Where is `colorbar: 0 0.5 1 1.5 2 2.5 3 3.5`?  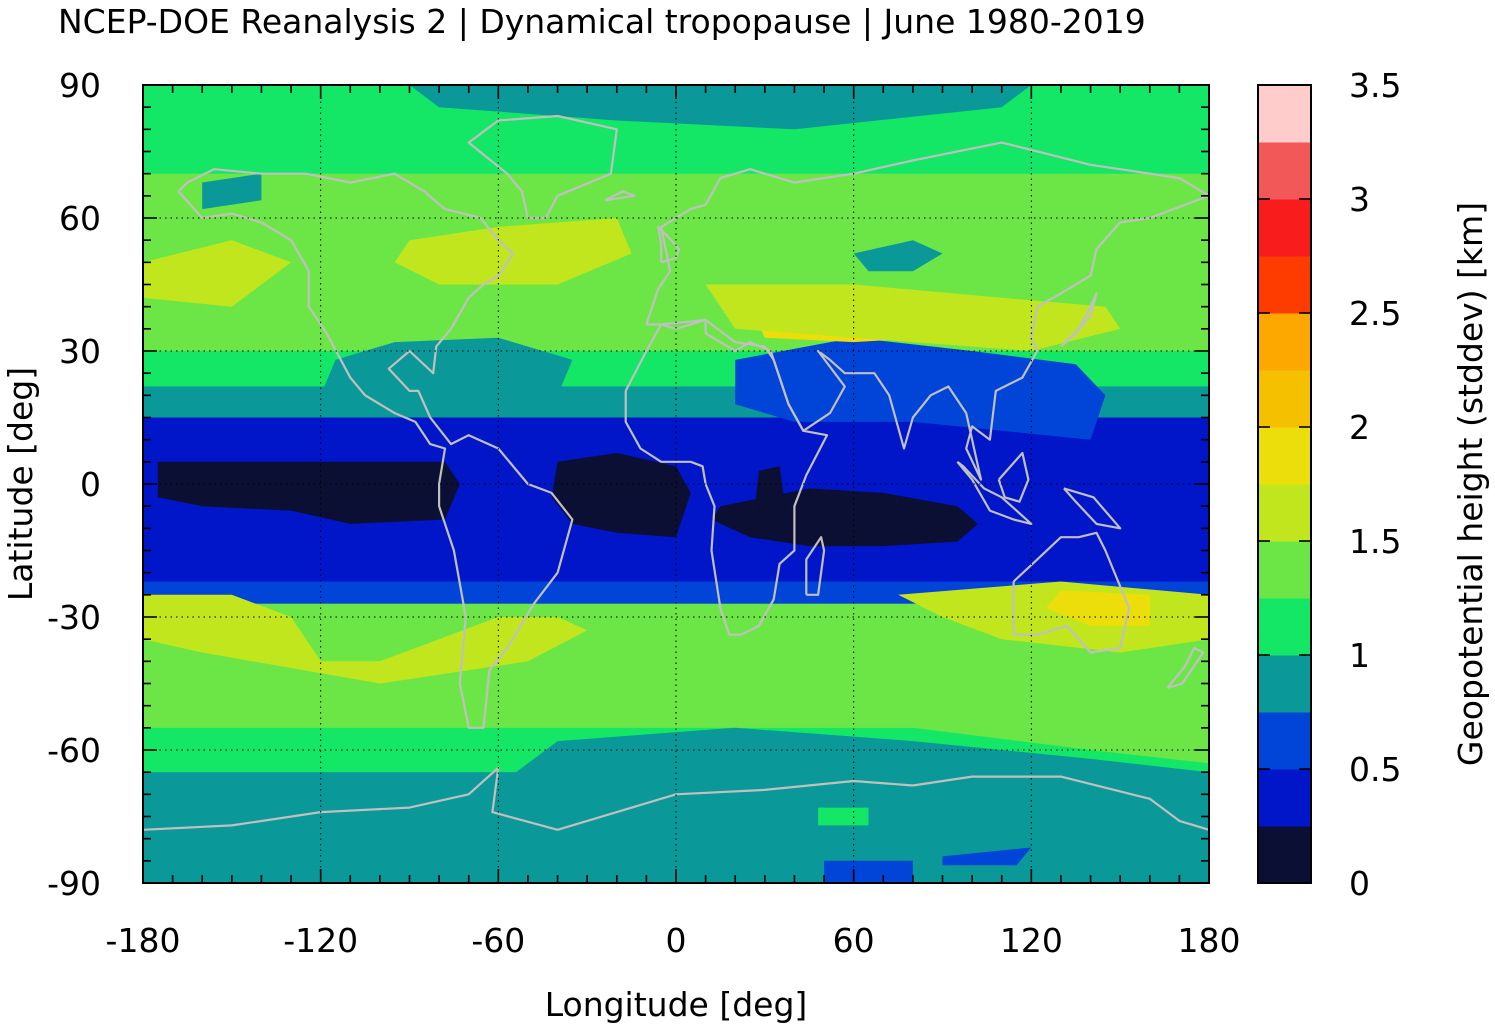 colorbar: 0 0.5 1 1.5 2 2.5 3 3.5 is located at coordinates (1329, 484).